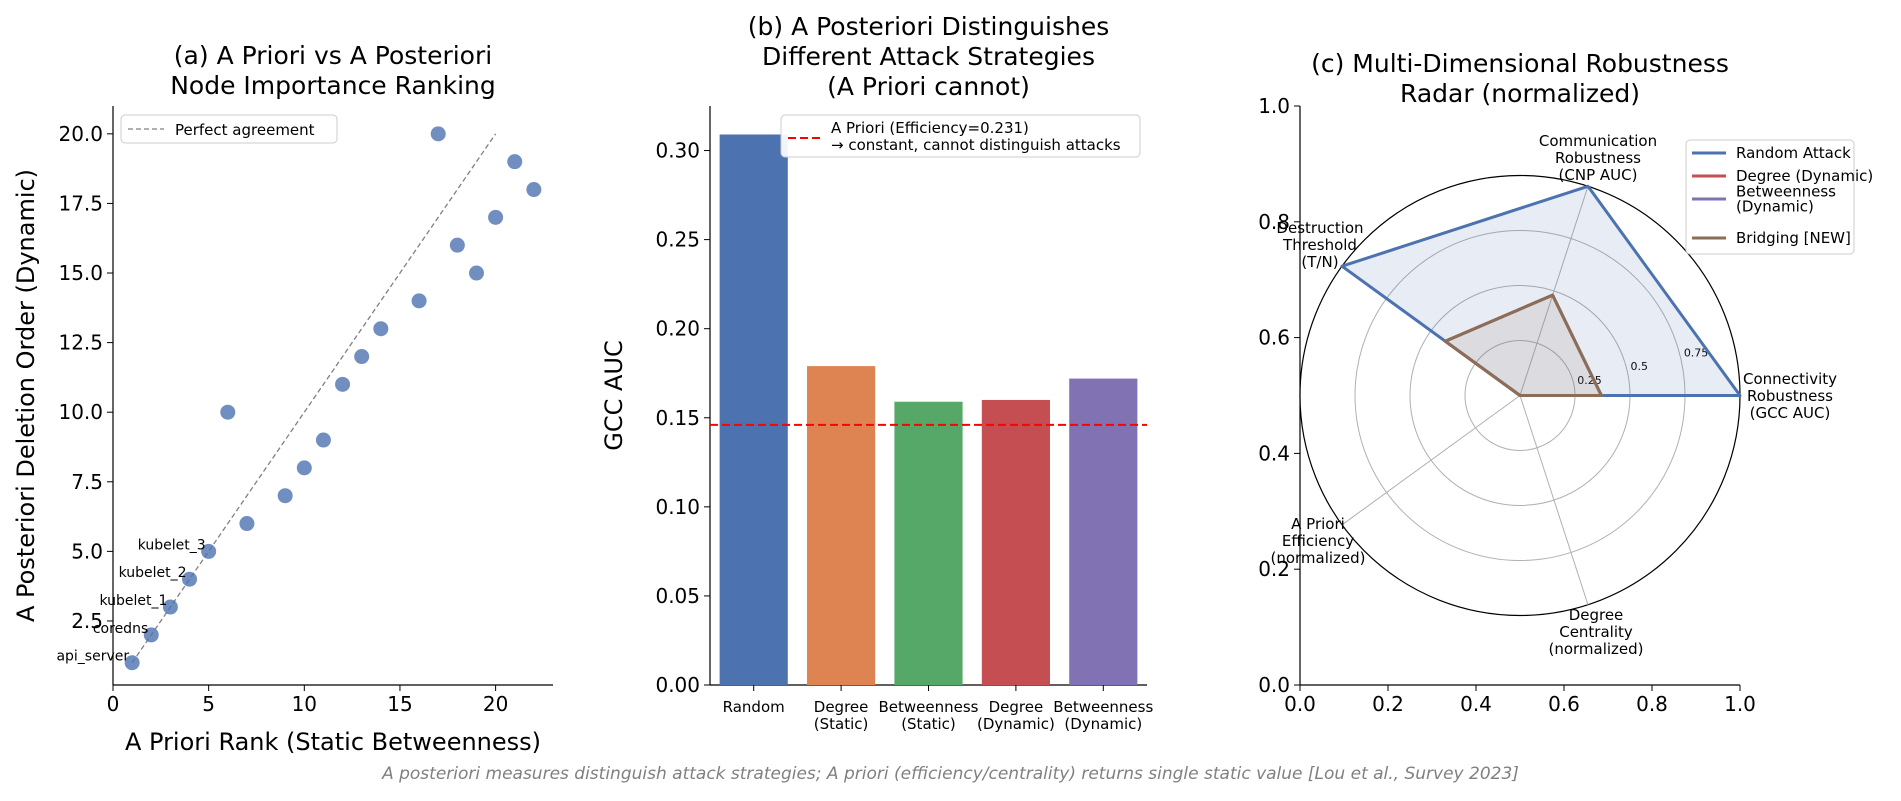 The image size is (1901, 801). I want to click on panel-c-y-tick-label: 0.4, so click(1274, 453).